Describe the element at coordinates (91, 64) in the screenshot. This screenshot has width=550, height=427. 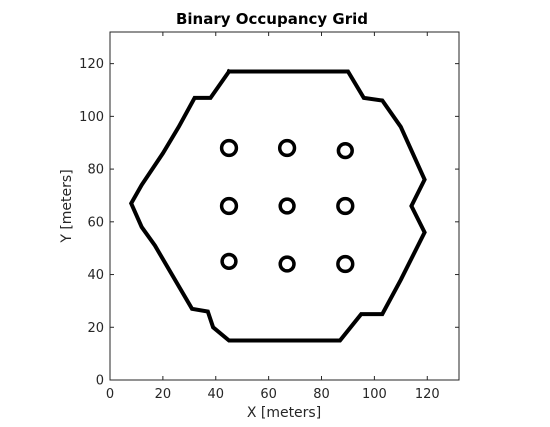
I see `y-tick-label: 120` at that location.